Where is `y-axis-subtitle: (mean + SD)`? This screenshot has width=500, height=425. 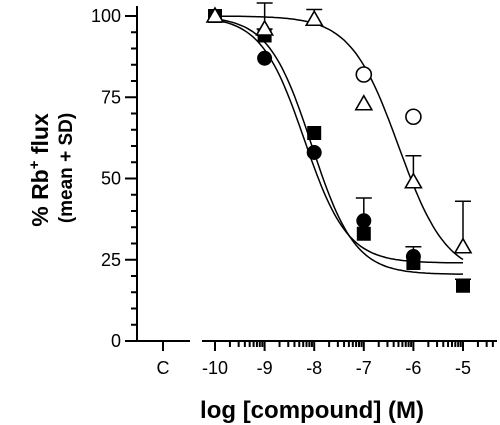
y-axis-subtitle: (mean + SD) is located at coordinates (66, 168).